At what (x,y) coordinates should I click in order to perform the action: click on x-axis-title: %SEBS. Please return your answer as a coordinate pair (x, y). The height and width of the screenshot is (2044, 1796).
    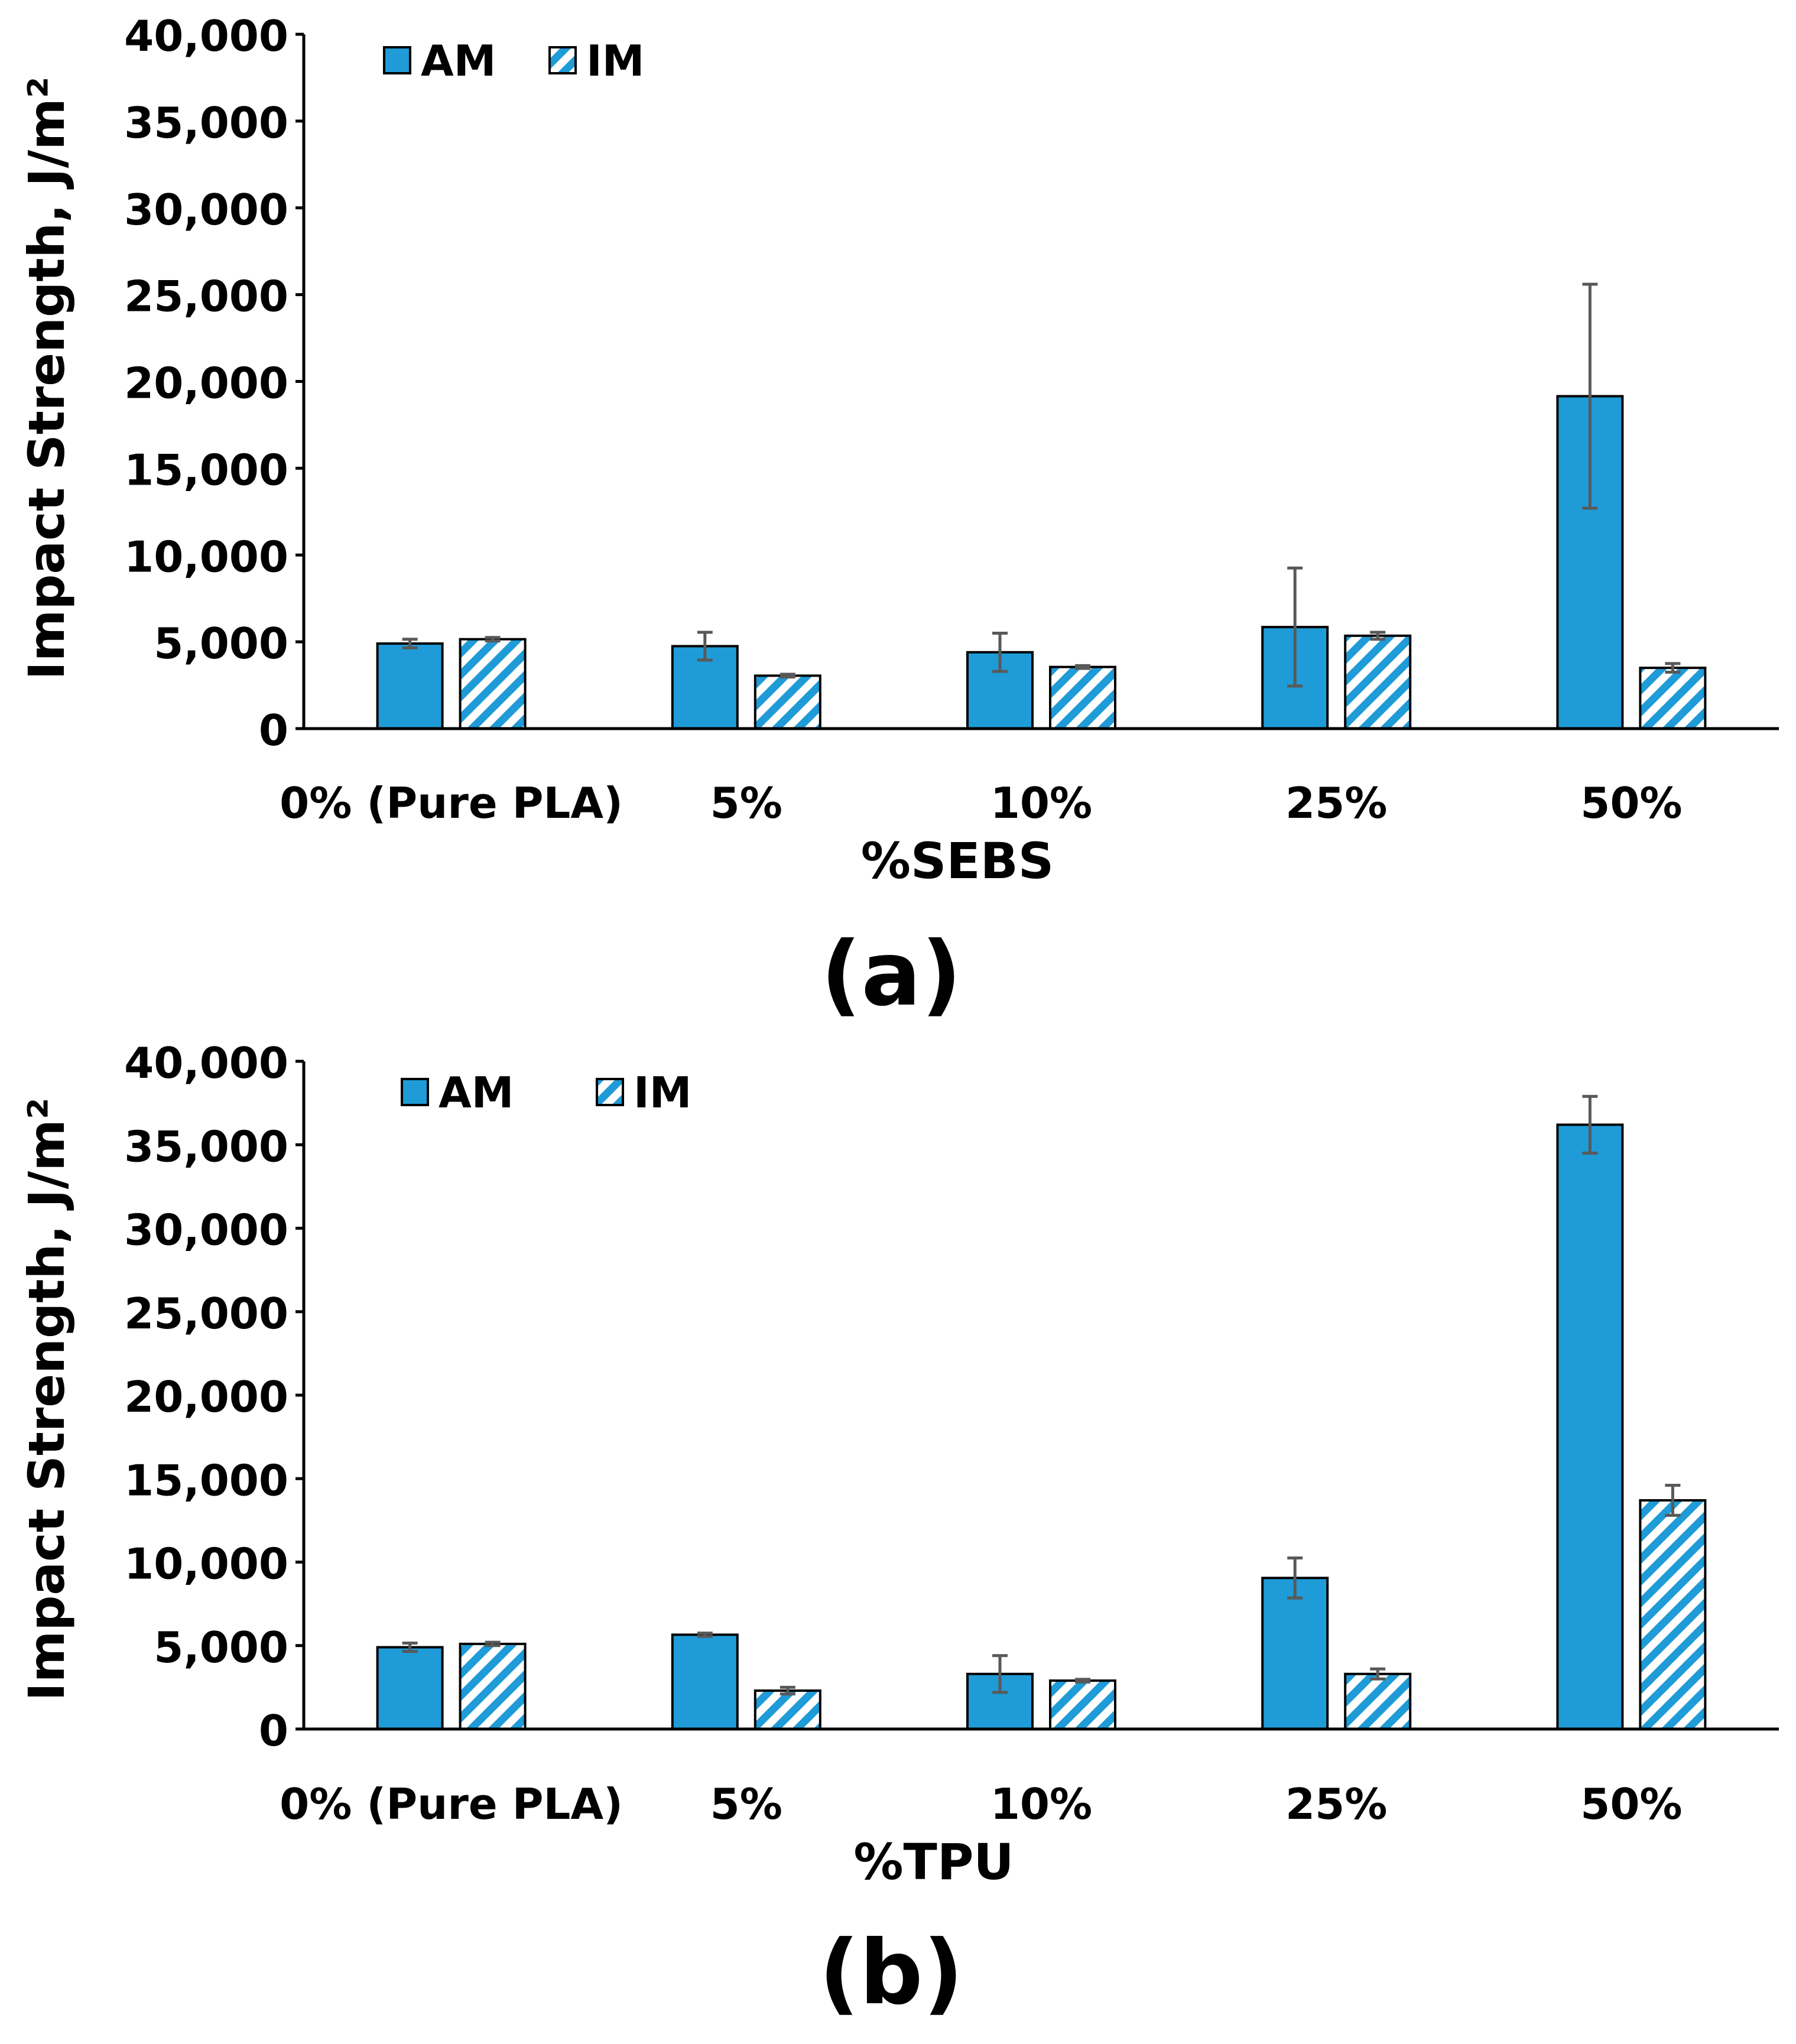
    Looking at the image, I should click on (957, 861).